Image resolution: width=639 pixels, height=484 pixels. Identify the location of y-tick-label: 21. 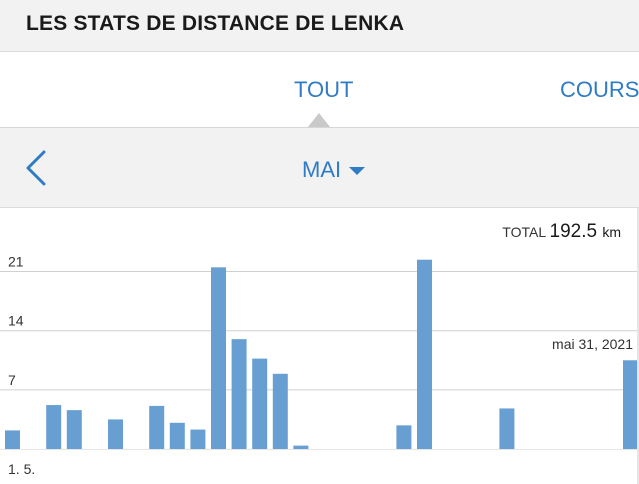
(16, 262).